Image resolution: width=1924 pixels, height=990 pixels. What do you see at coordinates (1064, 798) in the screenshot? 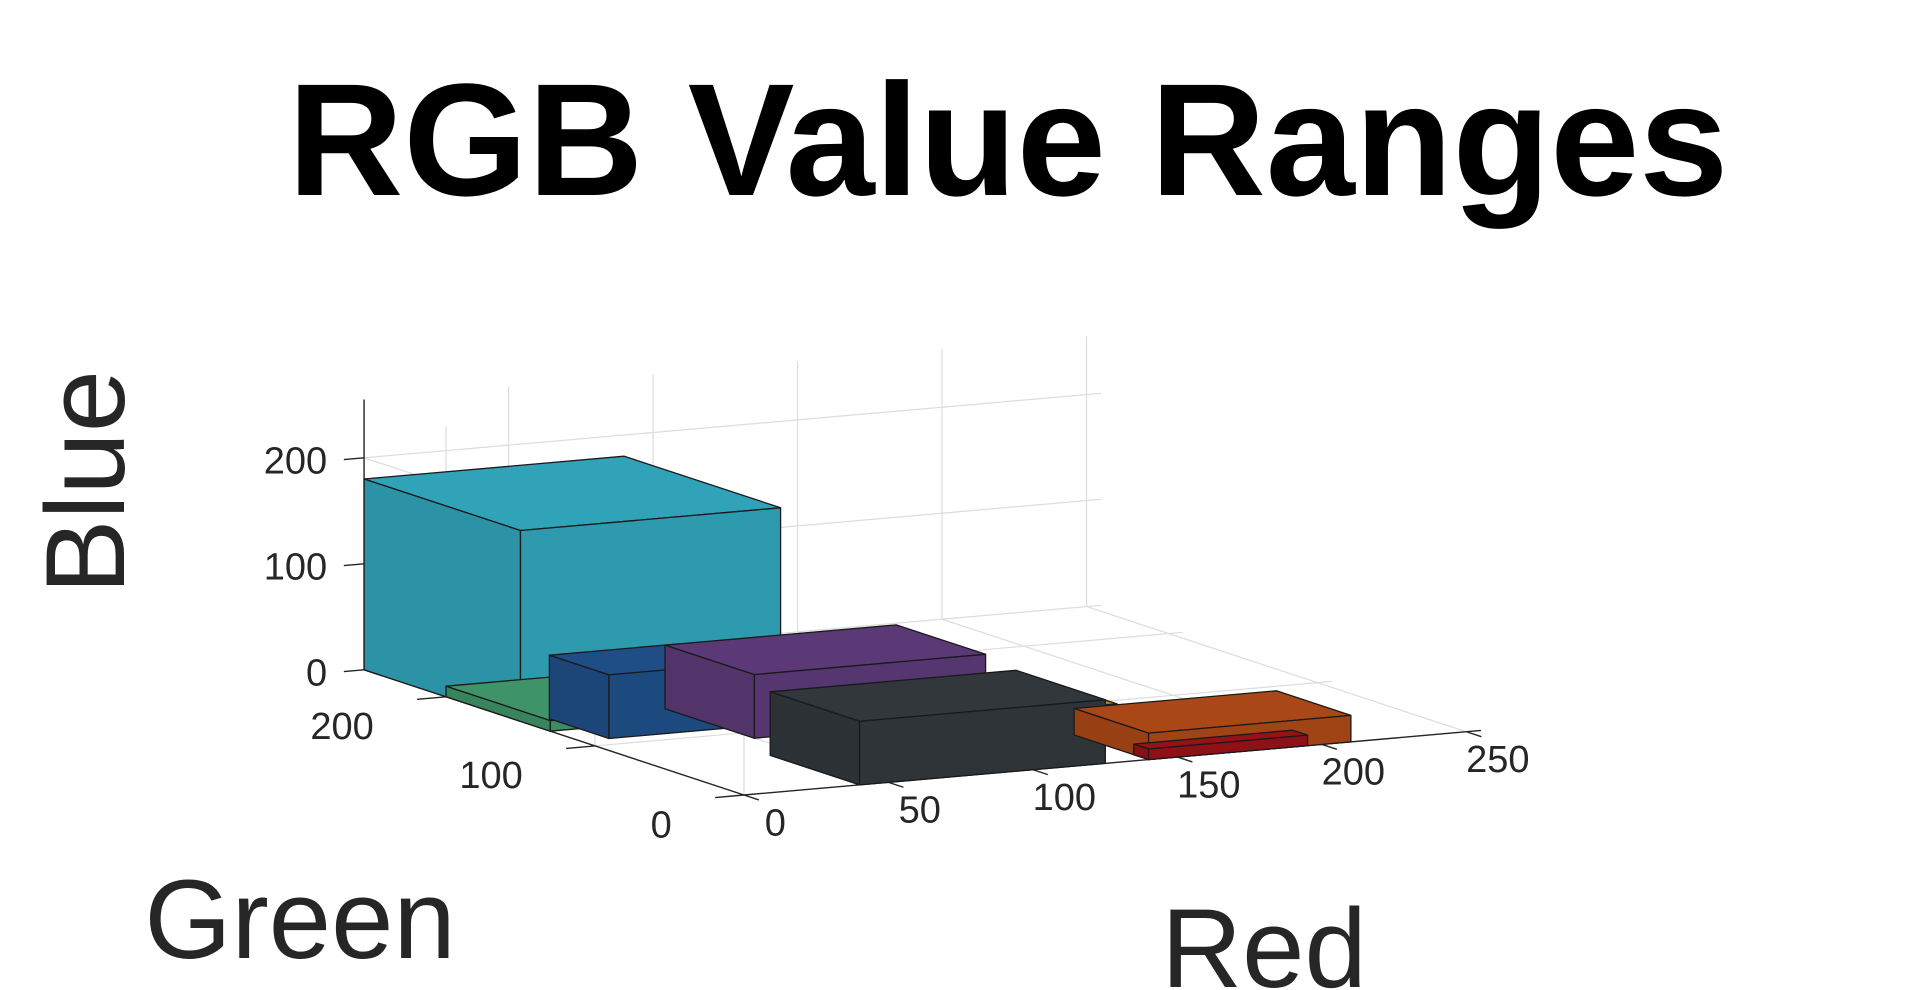
I see `x-tick-label: 100` at bounding box center [1064, 798].